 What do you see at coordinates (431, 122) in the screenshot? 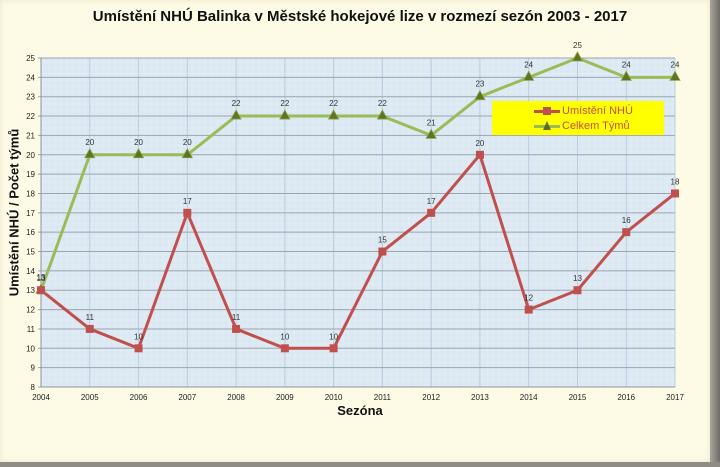
I see `data-label: 21` at bounding box center [431, 122].